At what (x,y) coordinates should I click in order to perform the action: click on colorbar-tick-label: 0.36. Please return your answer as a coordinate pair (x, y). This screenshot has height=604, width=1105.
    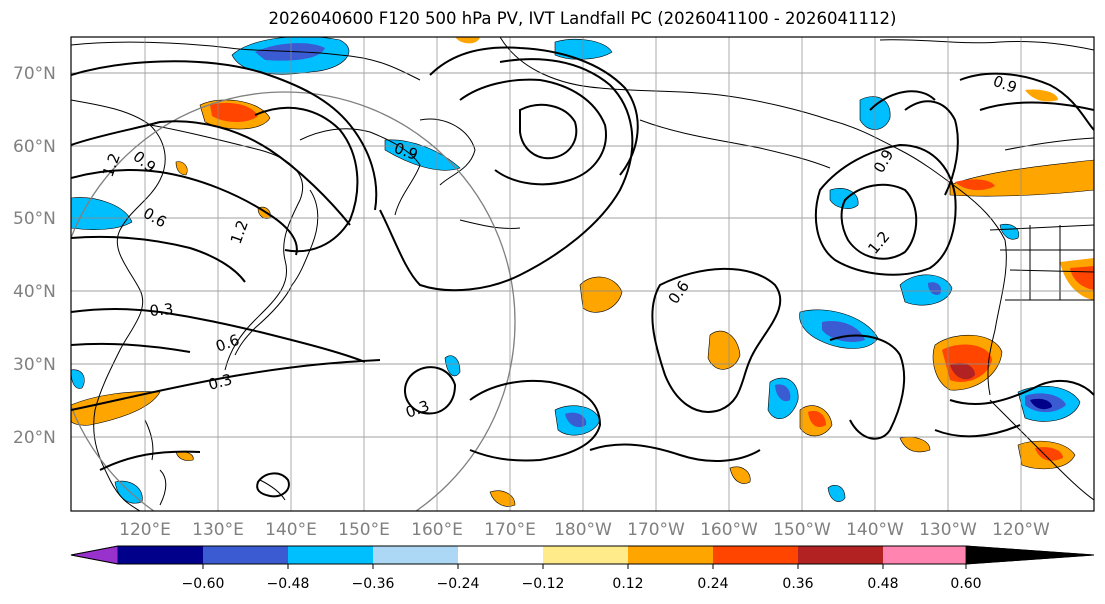
    Looking at the image, I should click on (797, 584).